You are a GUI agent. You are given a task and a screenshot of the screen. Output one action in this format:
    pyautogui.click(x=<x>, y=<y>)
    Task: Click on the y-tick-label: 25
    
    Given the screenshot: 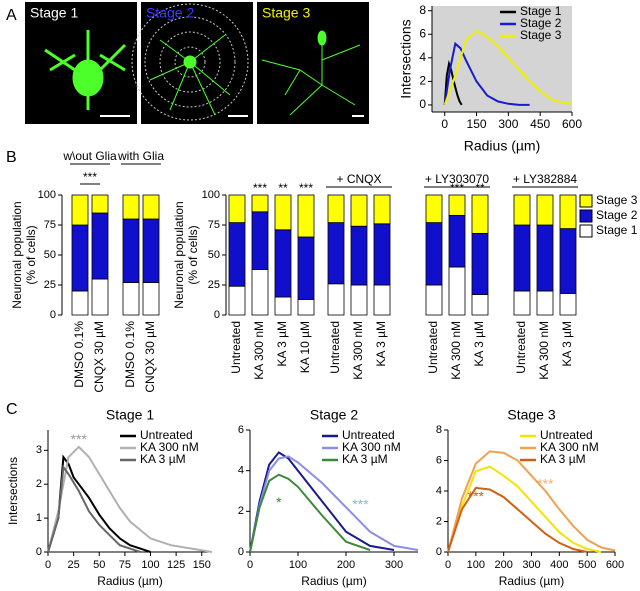 What is the action you would take?
    pyautogui.click(x=214, y=285)
    